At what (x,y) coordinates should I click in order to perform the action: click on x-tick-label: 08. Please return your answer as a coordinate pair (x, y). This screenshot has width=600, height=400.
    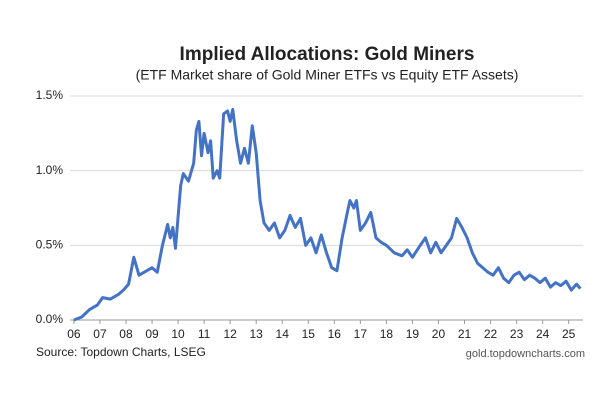
    Looking at the image, I should click on (126, 334).